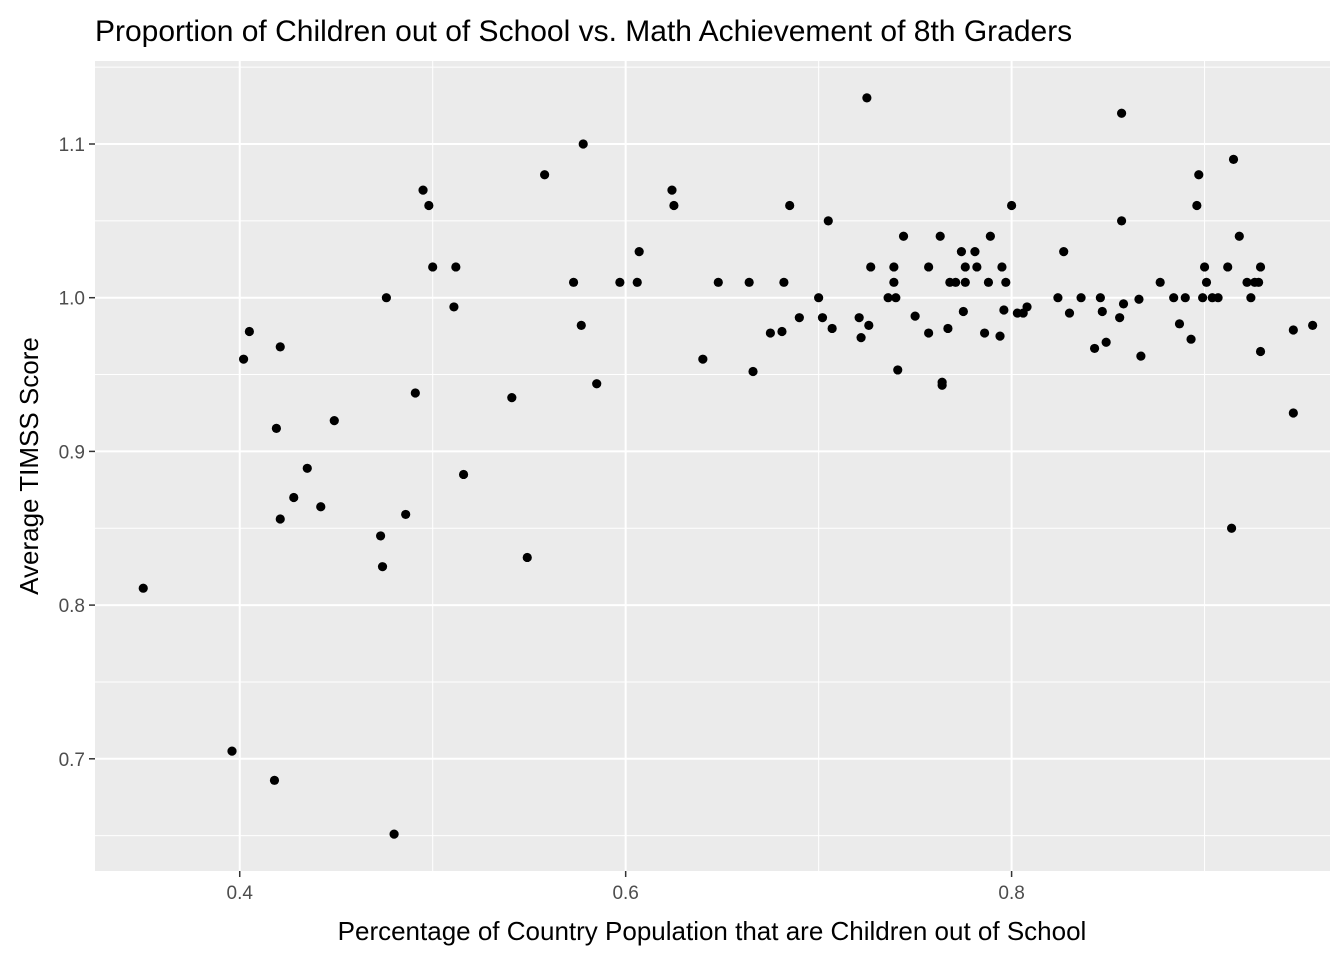  I want to click on y-axis-title: Average TIMSS Score, so click(29, 466).